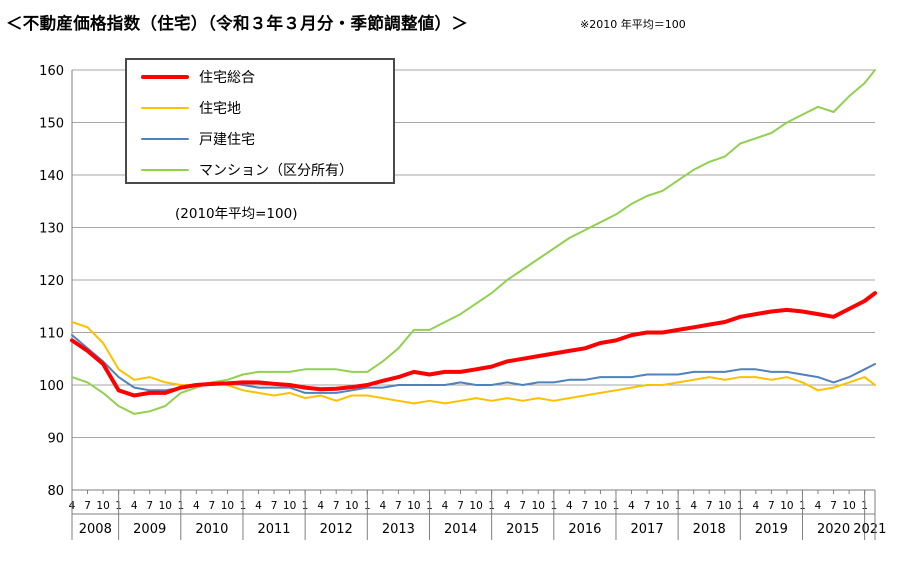 The width and height of the screenshot is (907, 563). I want to click on x-year-label: 2014, so click(460, 529).